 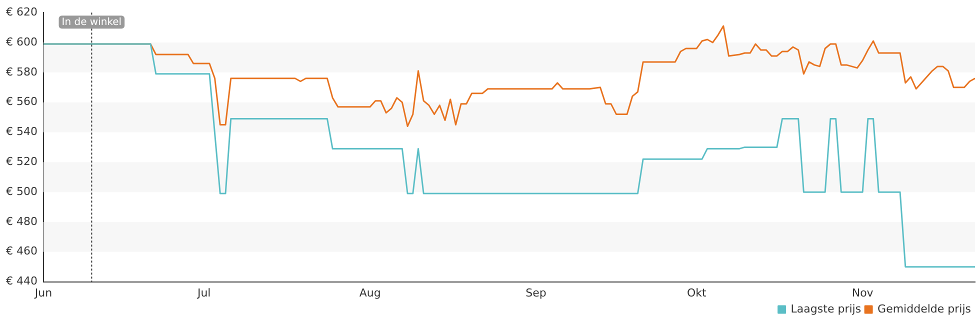 I want to click on x-tick-label: Sep, so click(x=536, y=293).